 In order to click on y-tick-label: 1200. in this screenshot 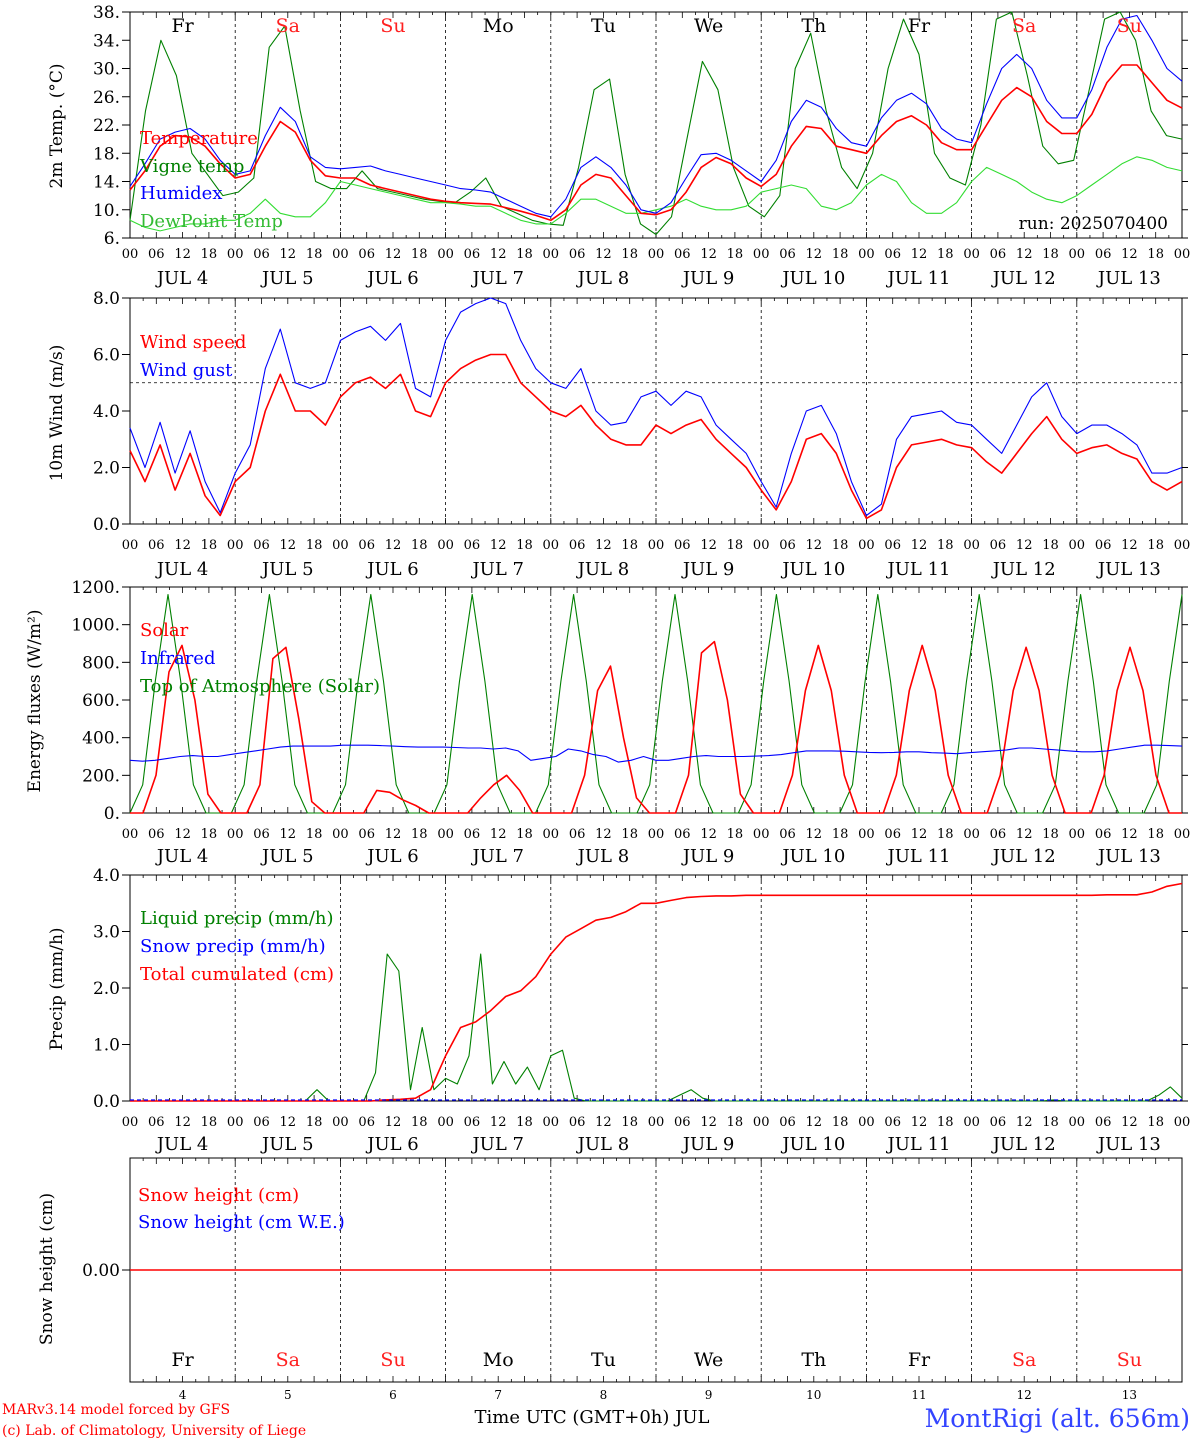, I will do `click(95, 588)`.